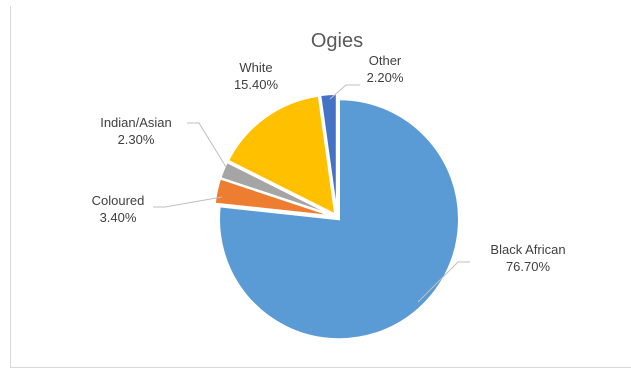  What do you see at coordinates (136, 122) in the screenshot?
I see `slice-label-name: Indian/Asian` at bounding box center [136, 122].